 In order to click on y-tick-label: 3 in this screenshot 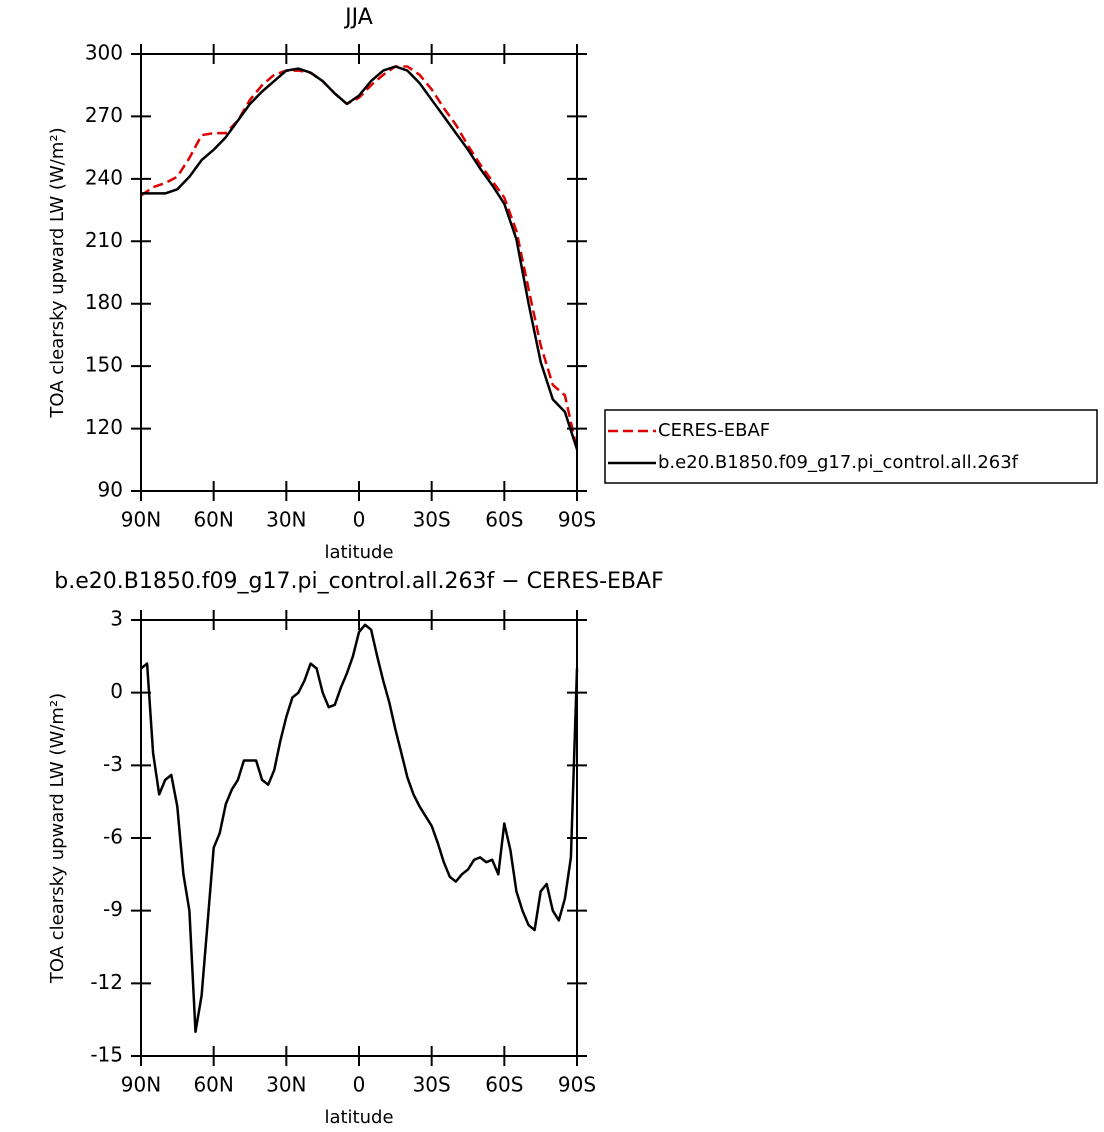, I will do `click(116, 619)`.